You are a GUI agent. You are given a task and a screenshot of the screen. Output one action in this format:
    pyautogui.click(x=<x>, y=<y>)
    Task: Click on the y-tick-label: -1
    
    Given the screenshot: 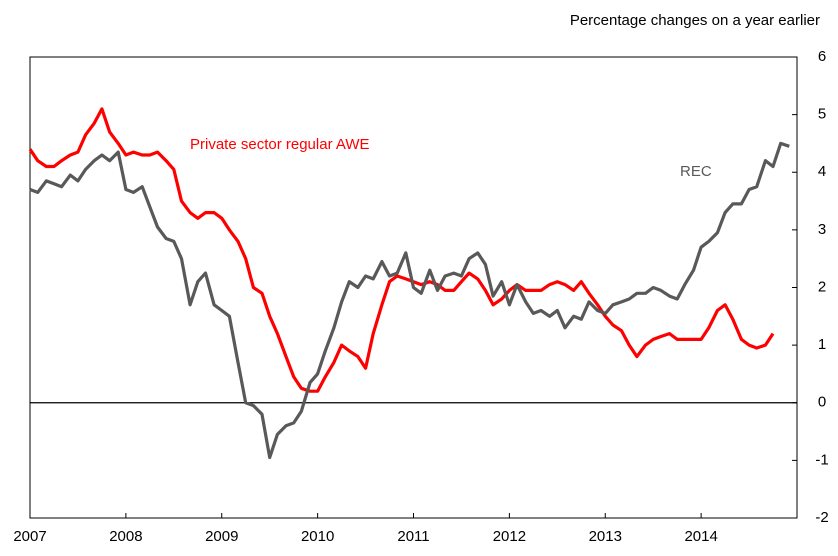 What is the action you would take?
    pyautogui.click(x=821, y=459)
    